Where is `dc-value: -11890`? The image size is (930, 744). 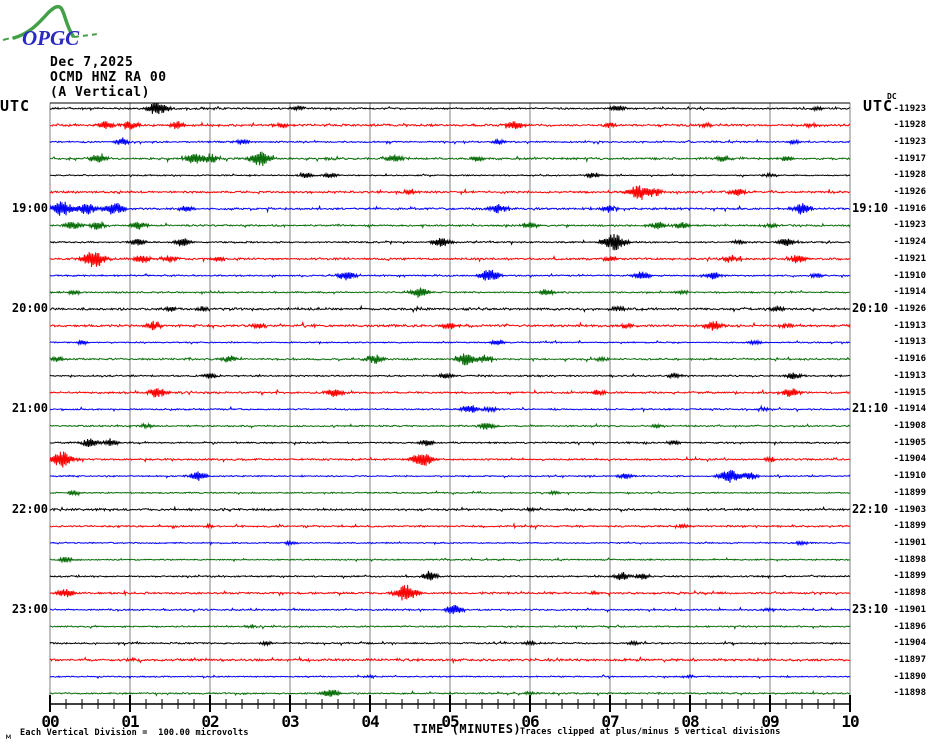
dc-value: -11890 is located at coordinates (909, 676).